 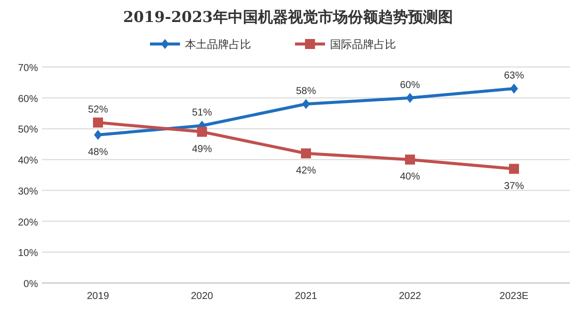 What do you see at coordinates (410, 85) in the screenshot?
I see `data-label: 60%` at bounding box center [410, 85].